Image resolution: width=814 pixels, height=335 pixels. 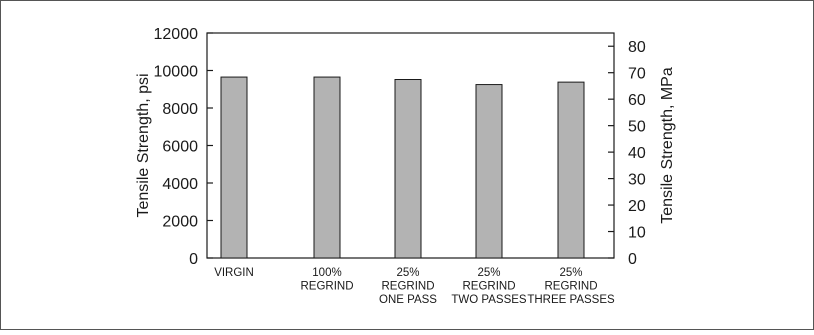 I want to click on right-tick-label: 20, so click(x=637, y=206).